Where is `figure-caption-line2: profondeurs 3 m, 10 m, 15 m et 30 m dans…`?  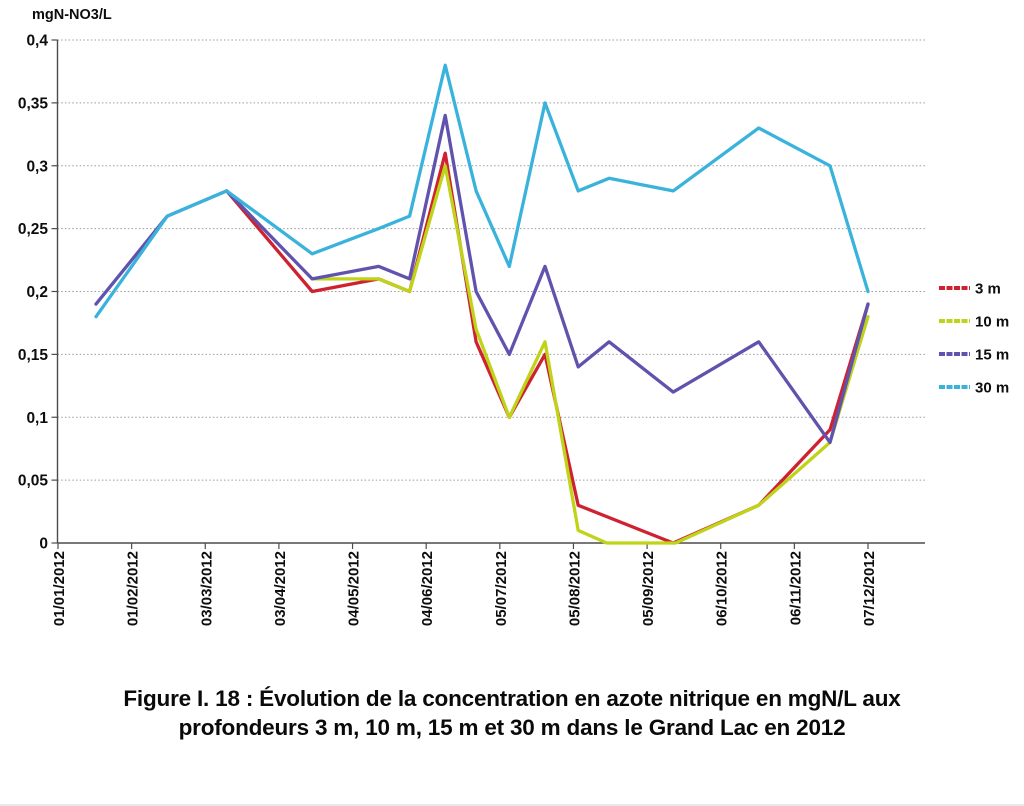
figure-caption-line2: profondeurs 3 m, 10 m, 15 m et 30 m dans… is located at coordinates (512, 727).